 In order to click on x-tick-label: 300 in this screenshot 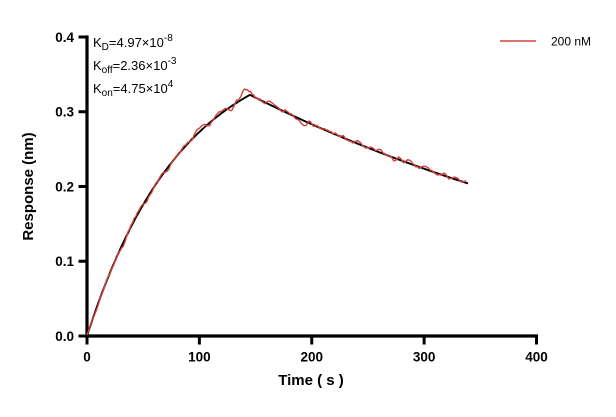, I will do `click(424, 357)`.